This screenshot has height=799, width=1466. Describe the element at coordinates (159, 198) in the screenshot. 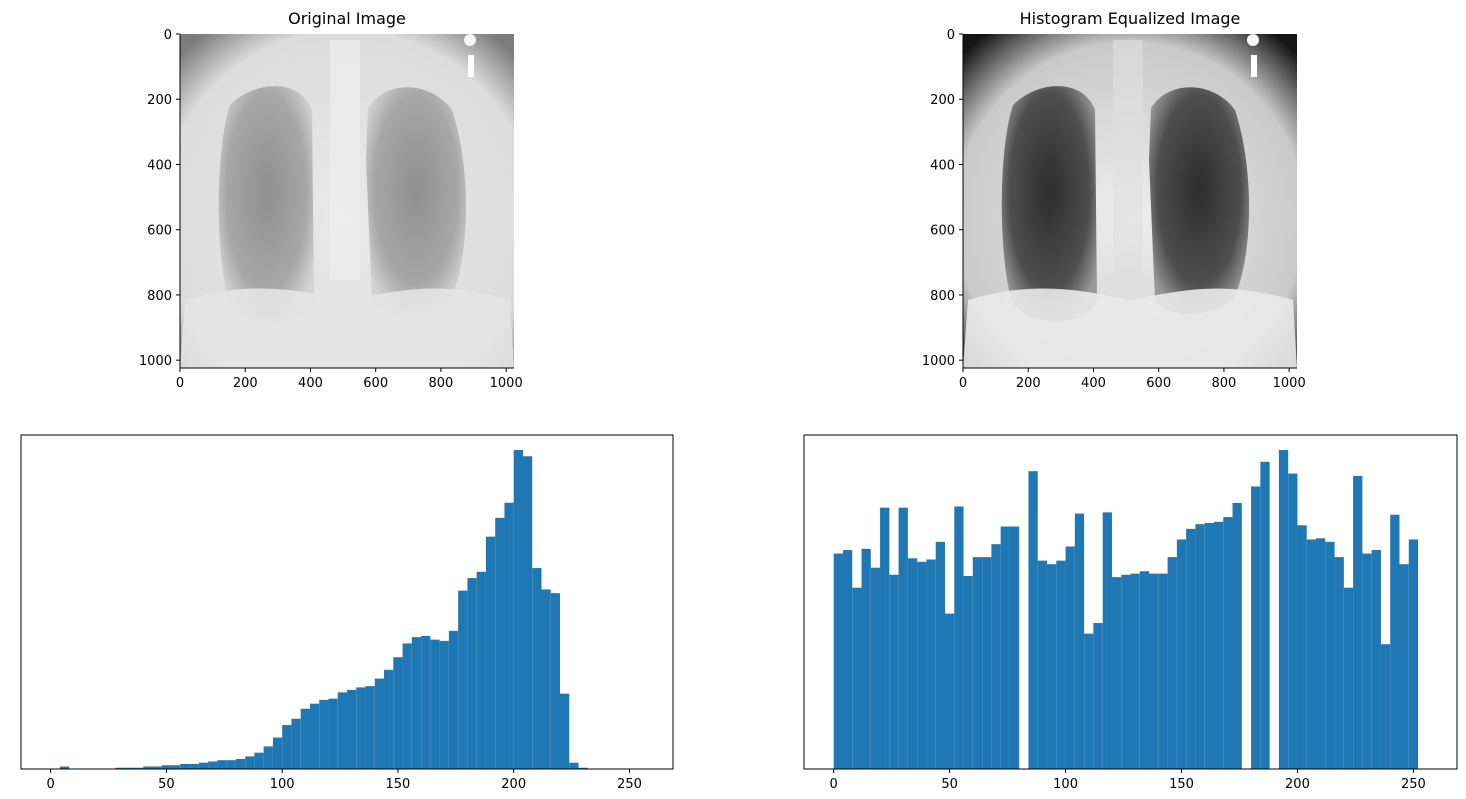

I see `original-y-axis: 0 200 400 600 800 1000` at that location.